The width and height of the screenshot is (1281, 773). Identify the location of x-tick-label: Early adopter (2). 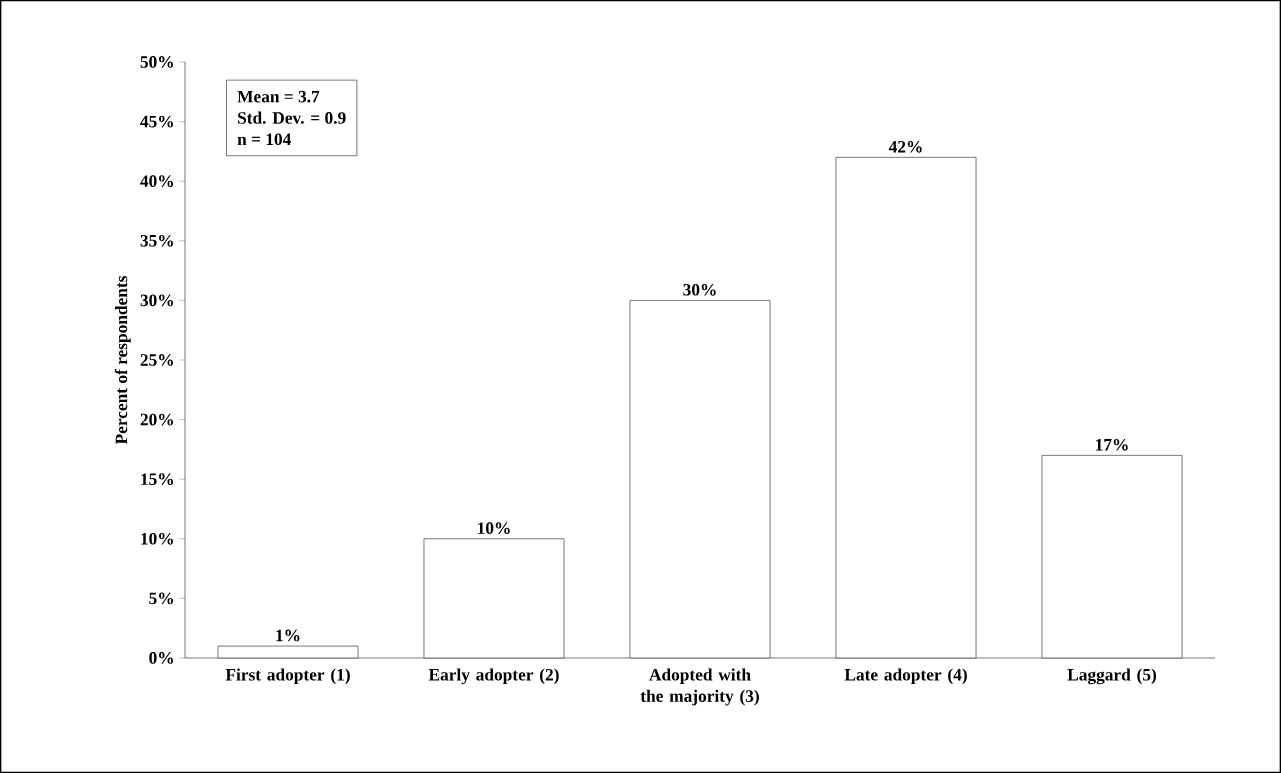
(493, 676).